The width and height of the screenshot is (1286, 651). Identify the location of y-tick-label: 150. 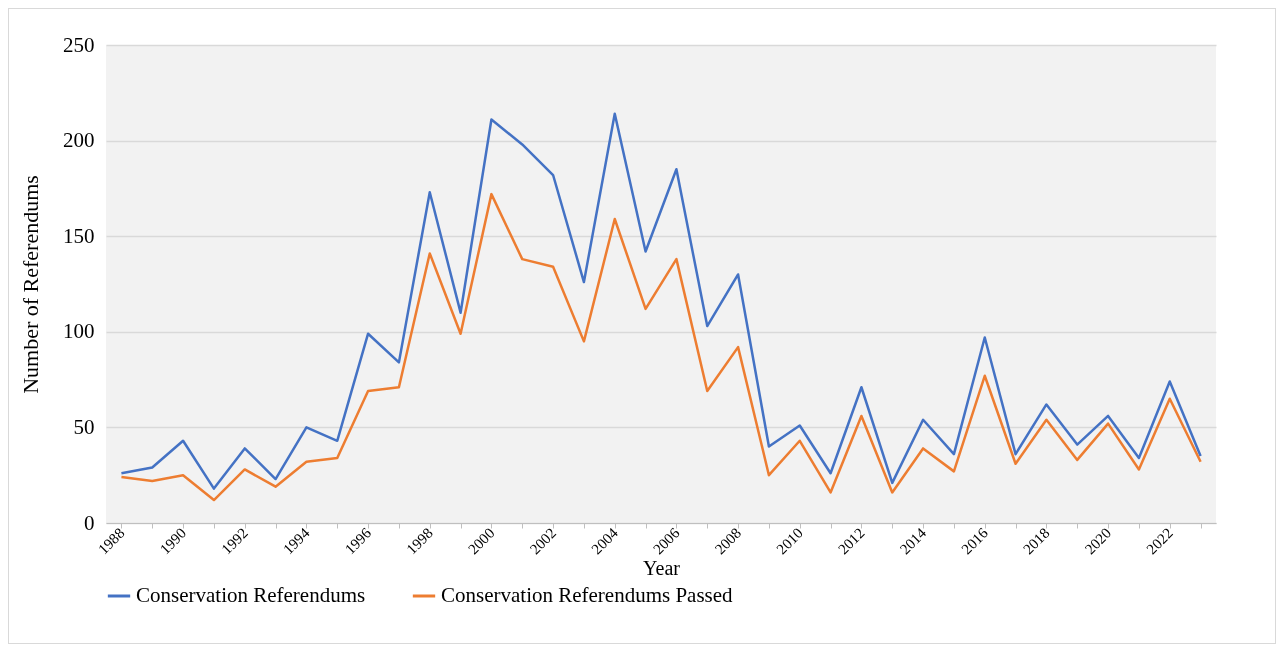
(79, 235).